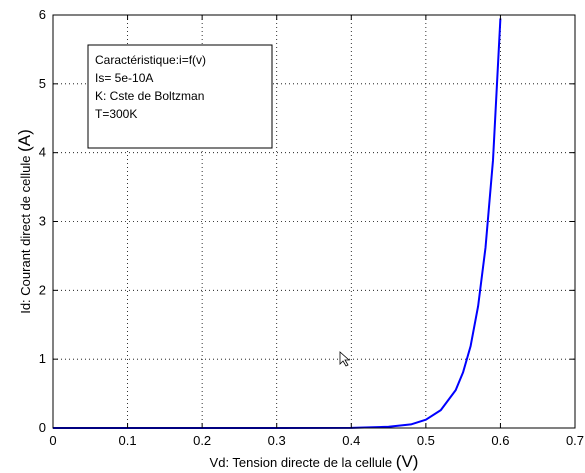 This screenshot has height=473, width=585. Describe the element at coordinates (42, 14) in the screenshot. I see `y-tick-label: 6` at that location.